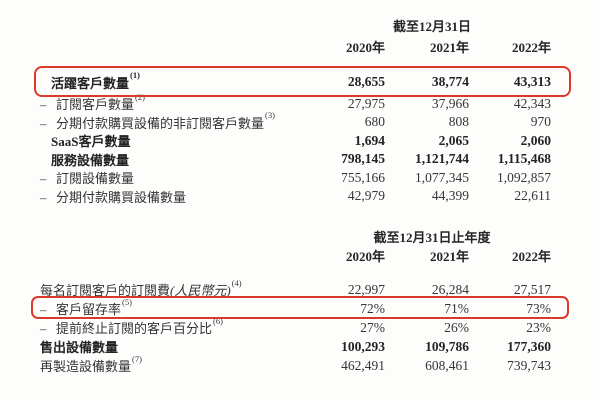  Describe the element at coordinates (431, 26) in the screenshot. I see `table1-period-header: 截至12月31日` at that location.